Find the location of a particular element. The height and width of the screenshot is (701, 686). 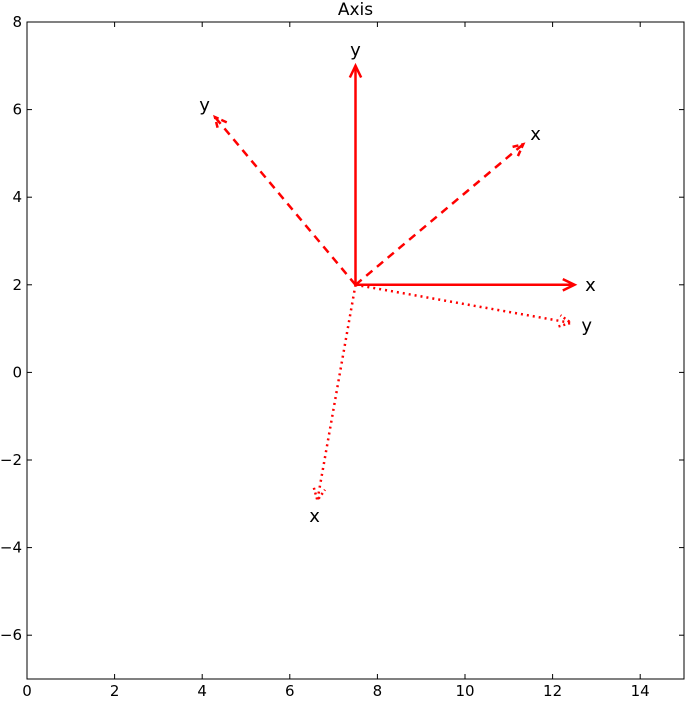

x-tick-label: 4 is located at coordinates (202, 689).